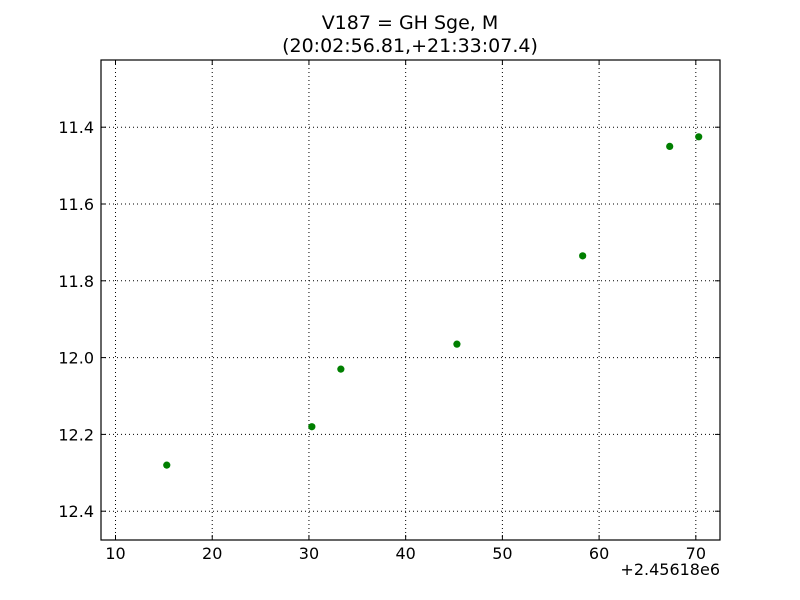 This screenshot has width=800, height=600. I want to click on x-tick-label: 70, so click(696, 553).